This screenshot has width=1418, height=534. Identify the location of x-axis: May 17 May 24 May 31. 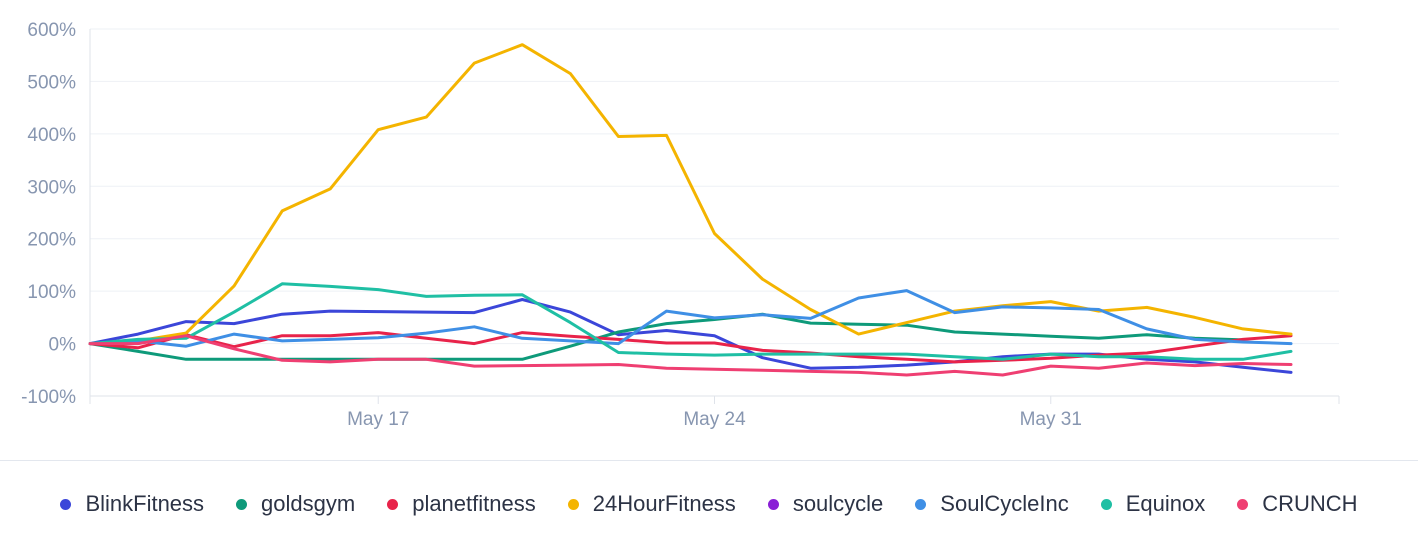
(714, 412).